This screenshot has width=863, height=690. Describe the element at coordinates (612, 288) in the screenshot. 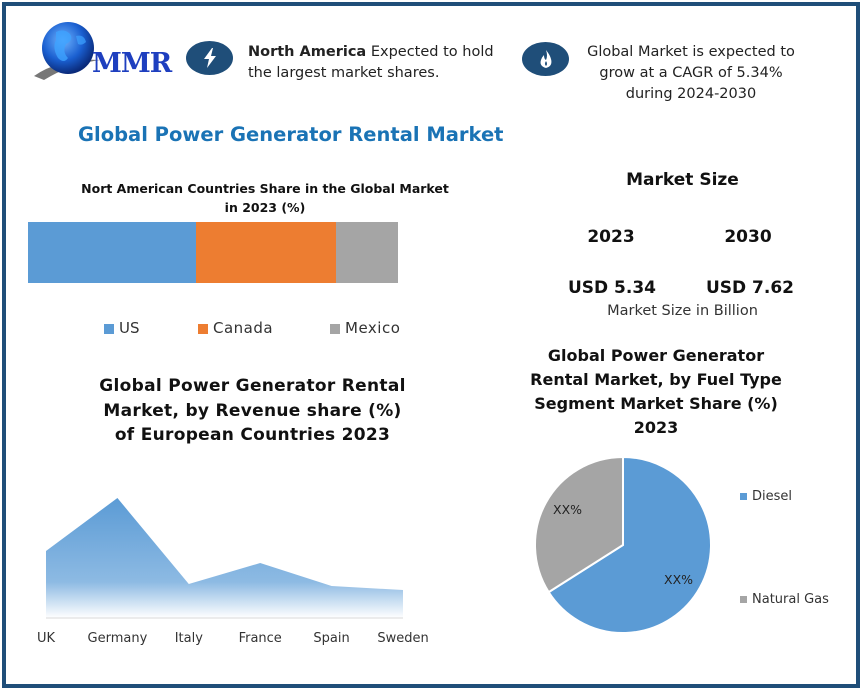

I see `value-2023: USD 5.34` at that location.